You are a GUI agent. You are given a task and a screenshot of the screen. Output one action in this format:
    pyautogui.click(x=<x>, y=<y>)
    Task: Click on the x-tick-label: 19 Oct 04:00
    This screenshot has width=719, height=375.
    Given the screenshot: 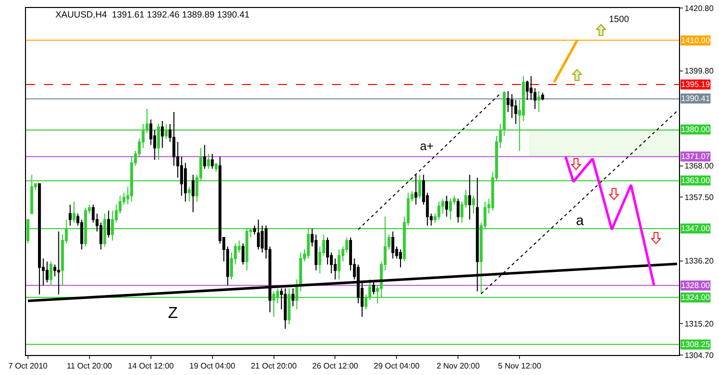 What is the action you would take?
    pyautogui.click(x=212, y=366)
    